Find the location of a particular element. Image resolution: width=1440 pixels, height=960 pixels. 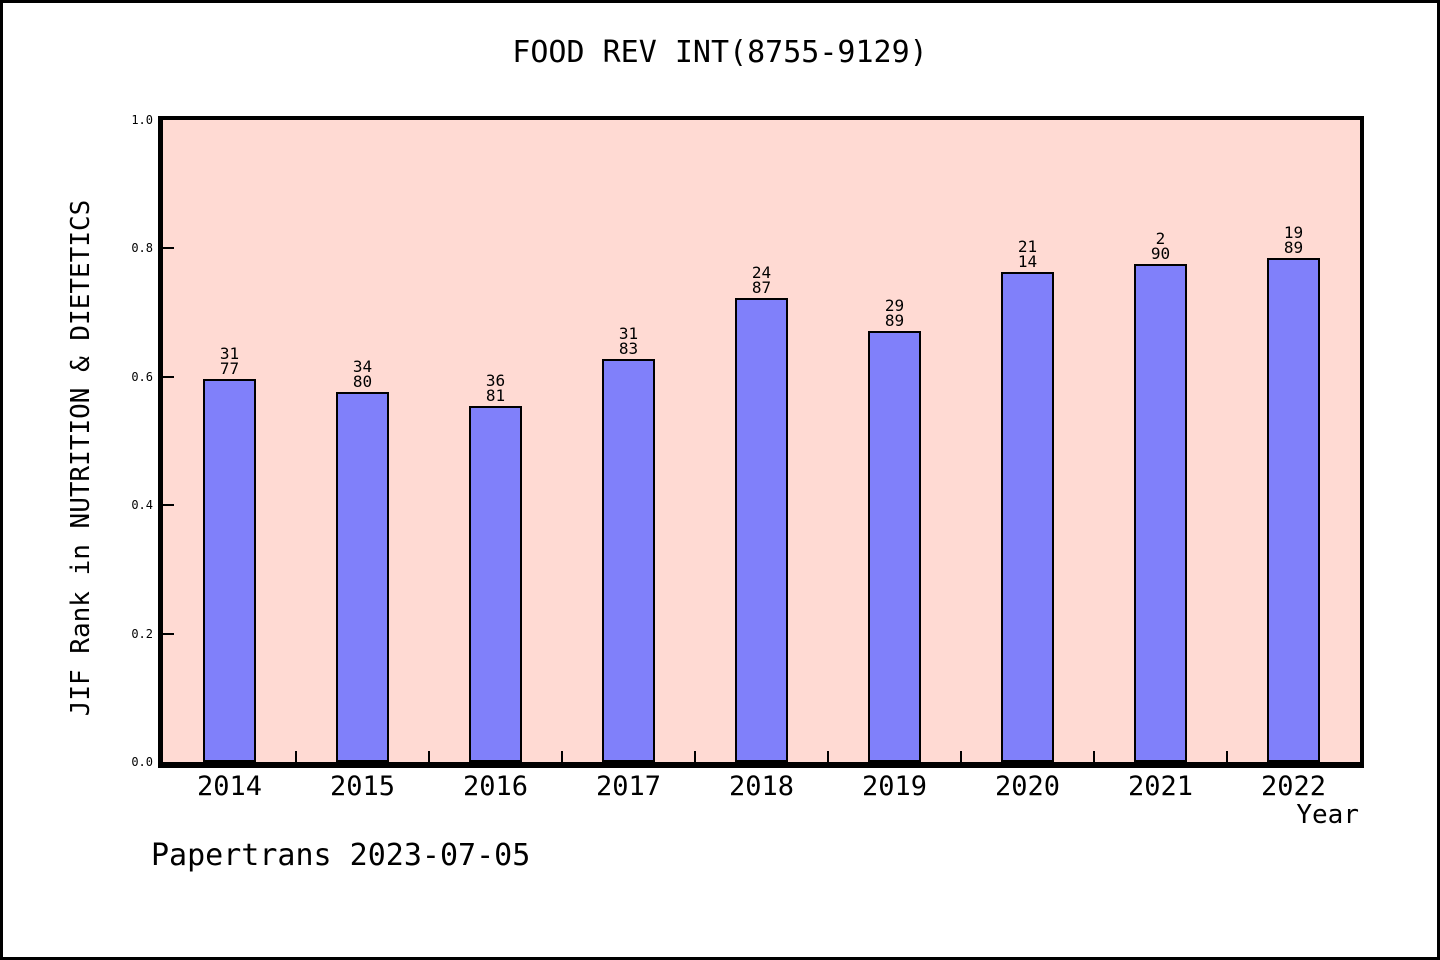

bar-value-label-2014: 31 77 is located at coordinates (229, 361).